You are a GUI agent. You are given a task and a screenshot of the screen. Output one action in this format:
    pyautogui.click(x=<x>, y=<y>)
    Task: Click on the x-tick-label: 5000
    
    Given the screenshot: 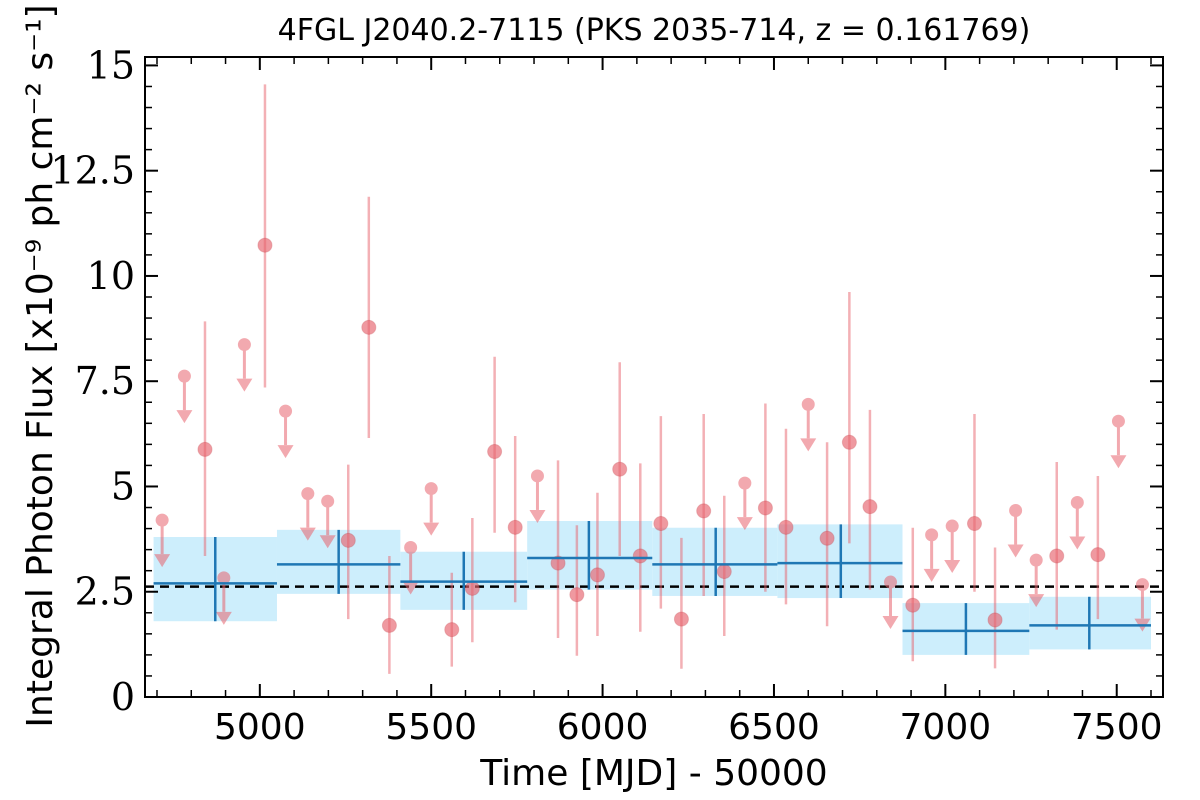 What is the action you would take?
    pyautogui.click(x=260, y=727)
    